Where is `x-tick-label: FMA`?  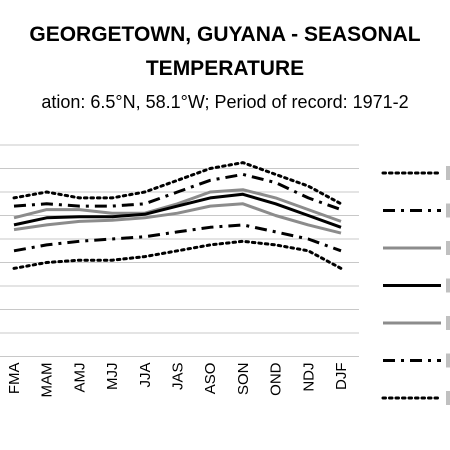
x-tick-label: FMA is located at coordinates (14, 379).